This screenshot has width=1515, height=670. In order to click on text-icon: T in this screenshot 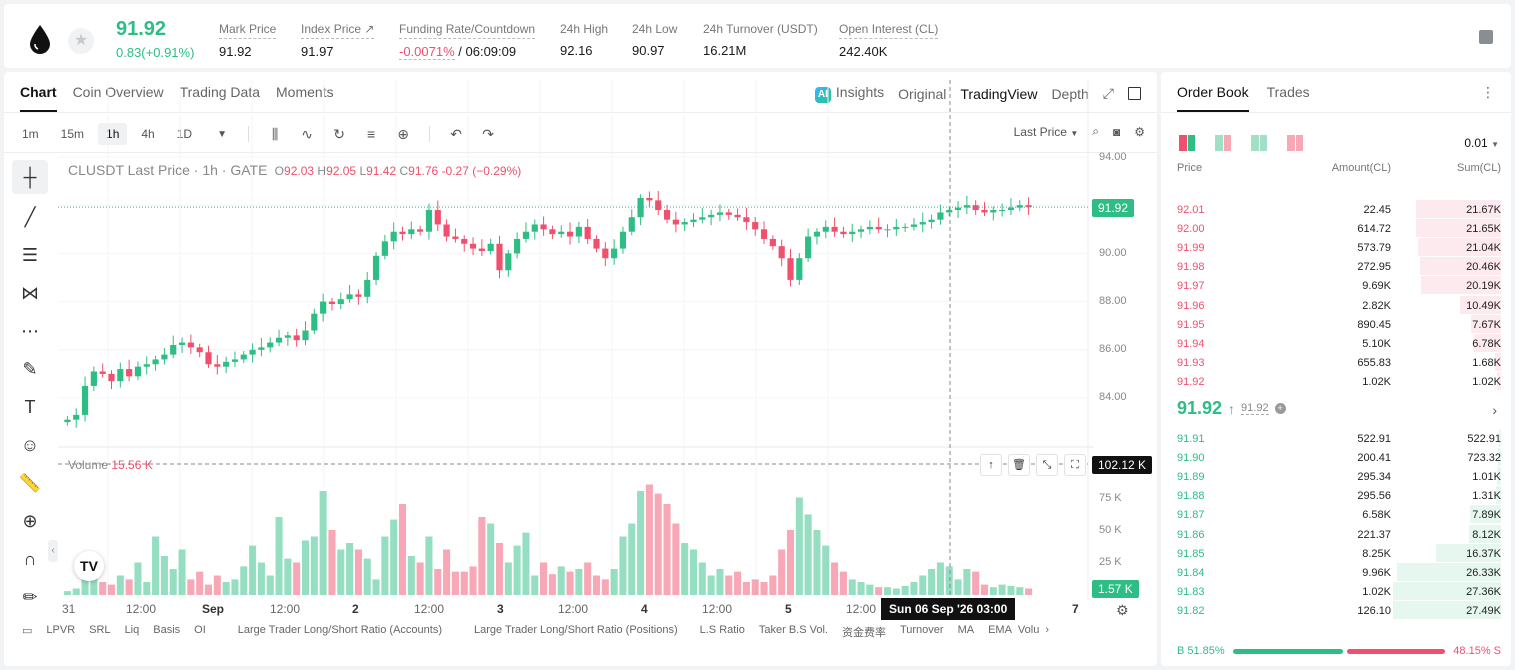, I will do `click(30, 406)`.